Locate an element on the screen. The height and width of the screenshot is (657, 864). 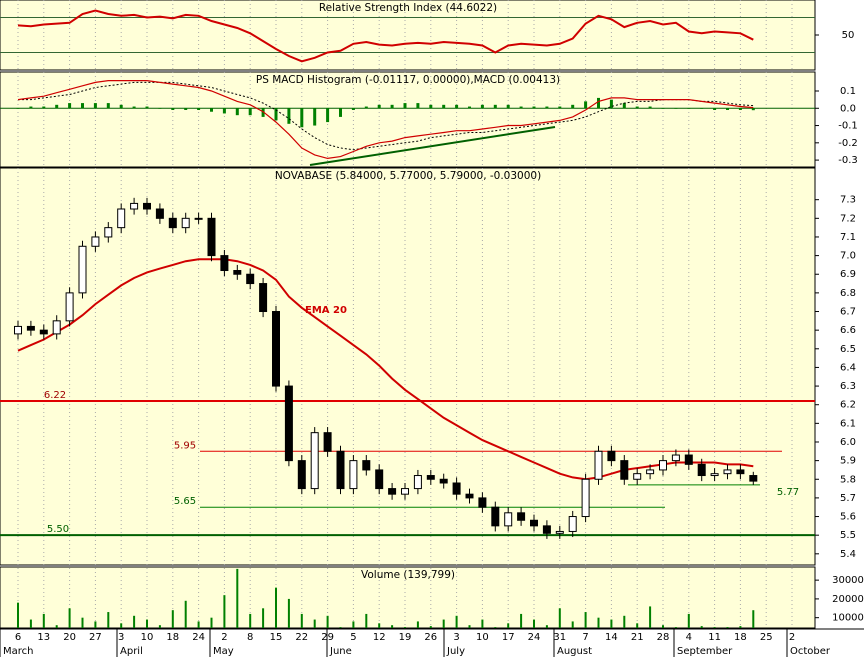
y-tick-label: 5.6 is located at coordinates (848, 517).